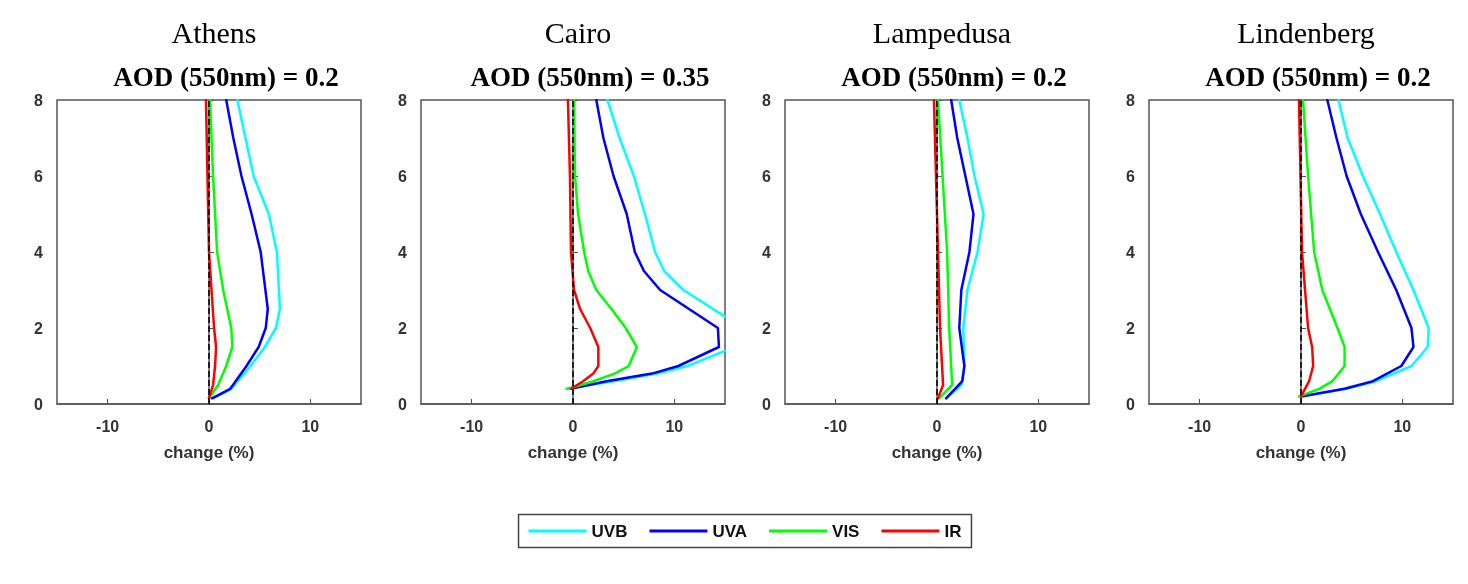 The width and height of the screenshot is (1468, 584). I want to click on legend-label: IR, so click(953, 531).